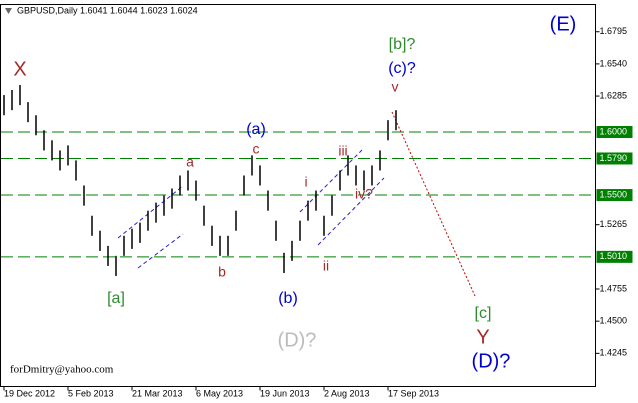 This screenshot has width=638, height=403. What do you see at coordinates (413, 393) in the screenshot?
I see `x-tick-label: 17 Sep 2013` at bounding box center [413, 393].